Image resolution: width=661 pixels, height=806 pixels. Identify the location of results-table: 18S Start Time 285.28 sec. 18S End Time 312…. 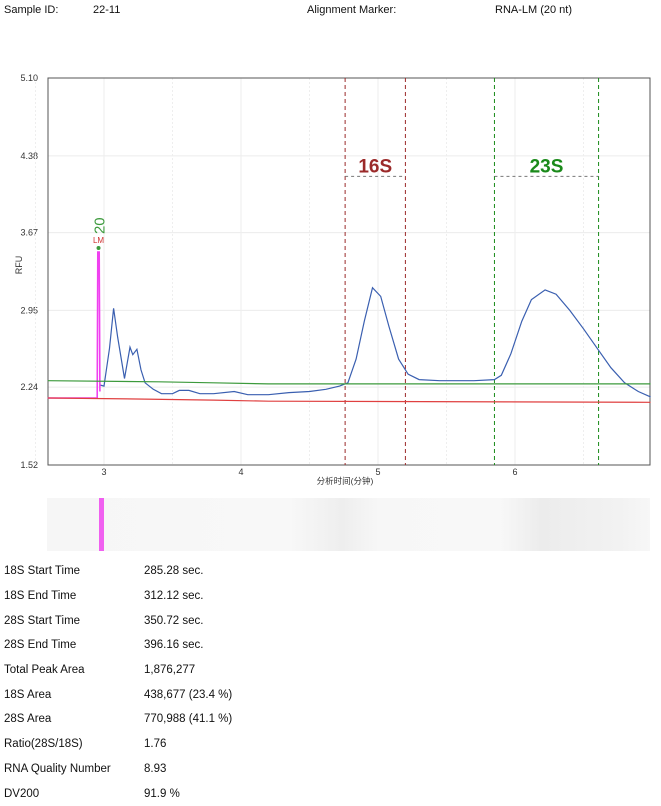
(118, 682).